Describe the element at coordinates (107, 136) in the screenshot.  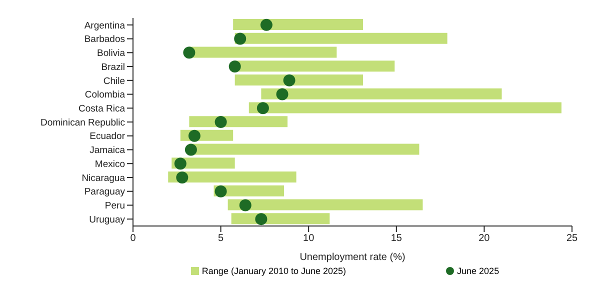
I see `y-tick-label: Ecuador` at that location.